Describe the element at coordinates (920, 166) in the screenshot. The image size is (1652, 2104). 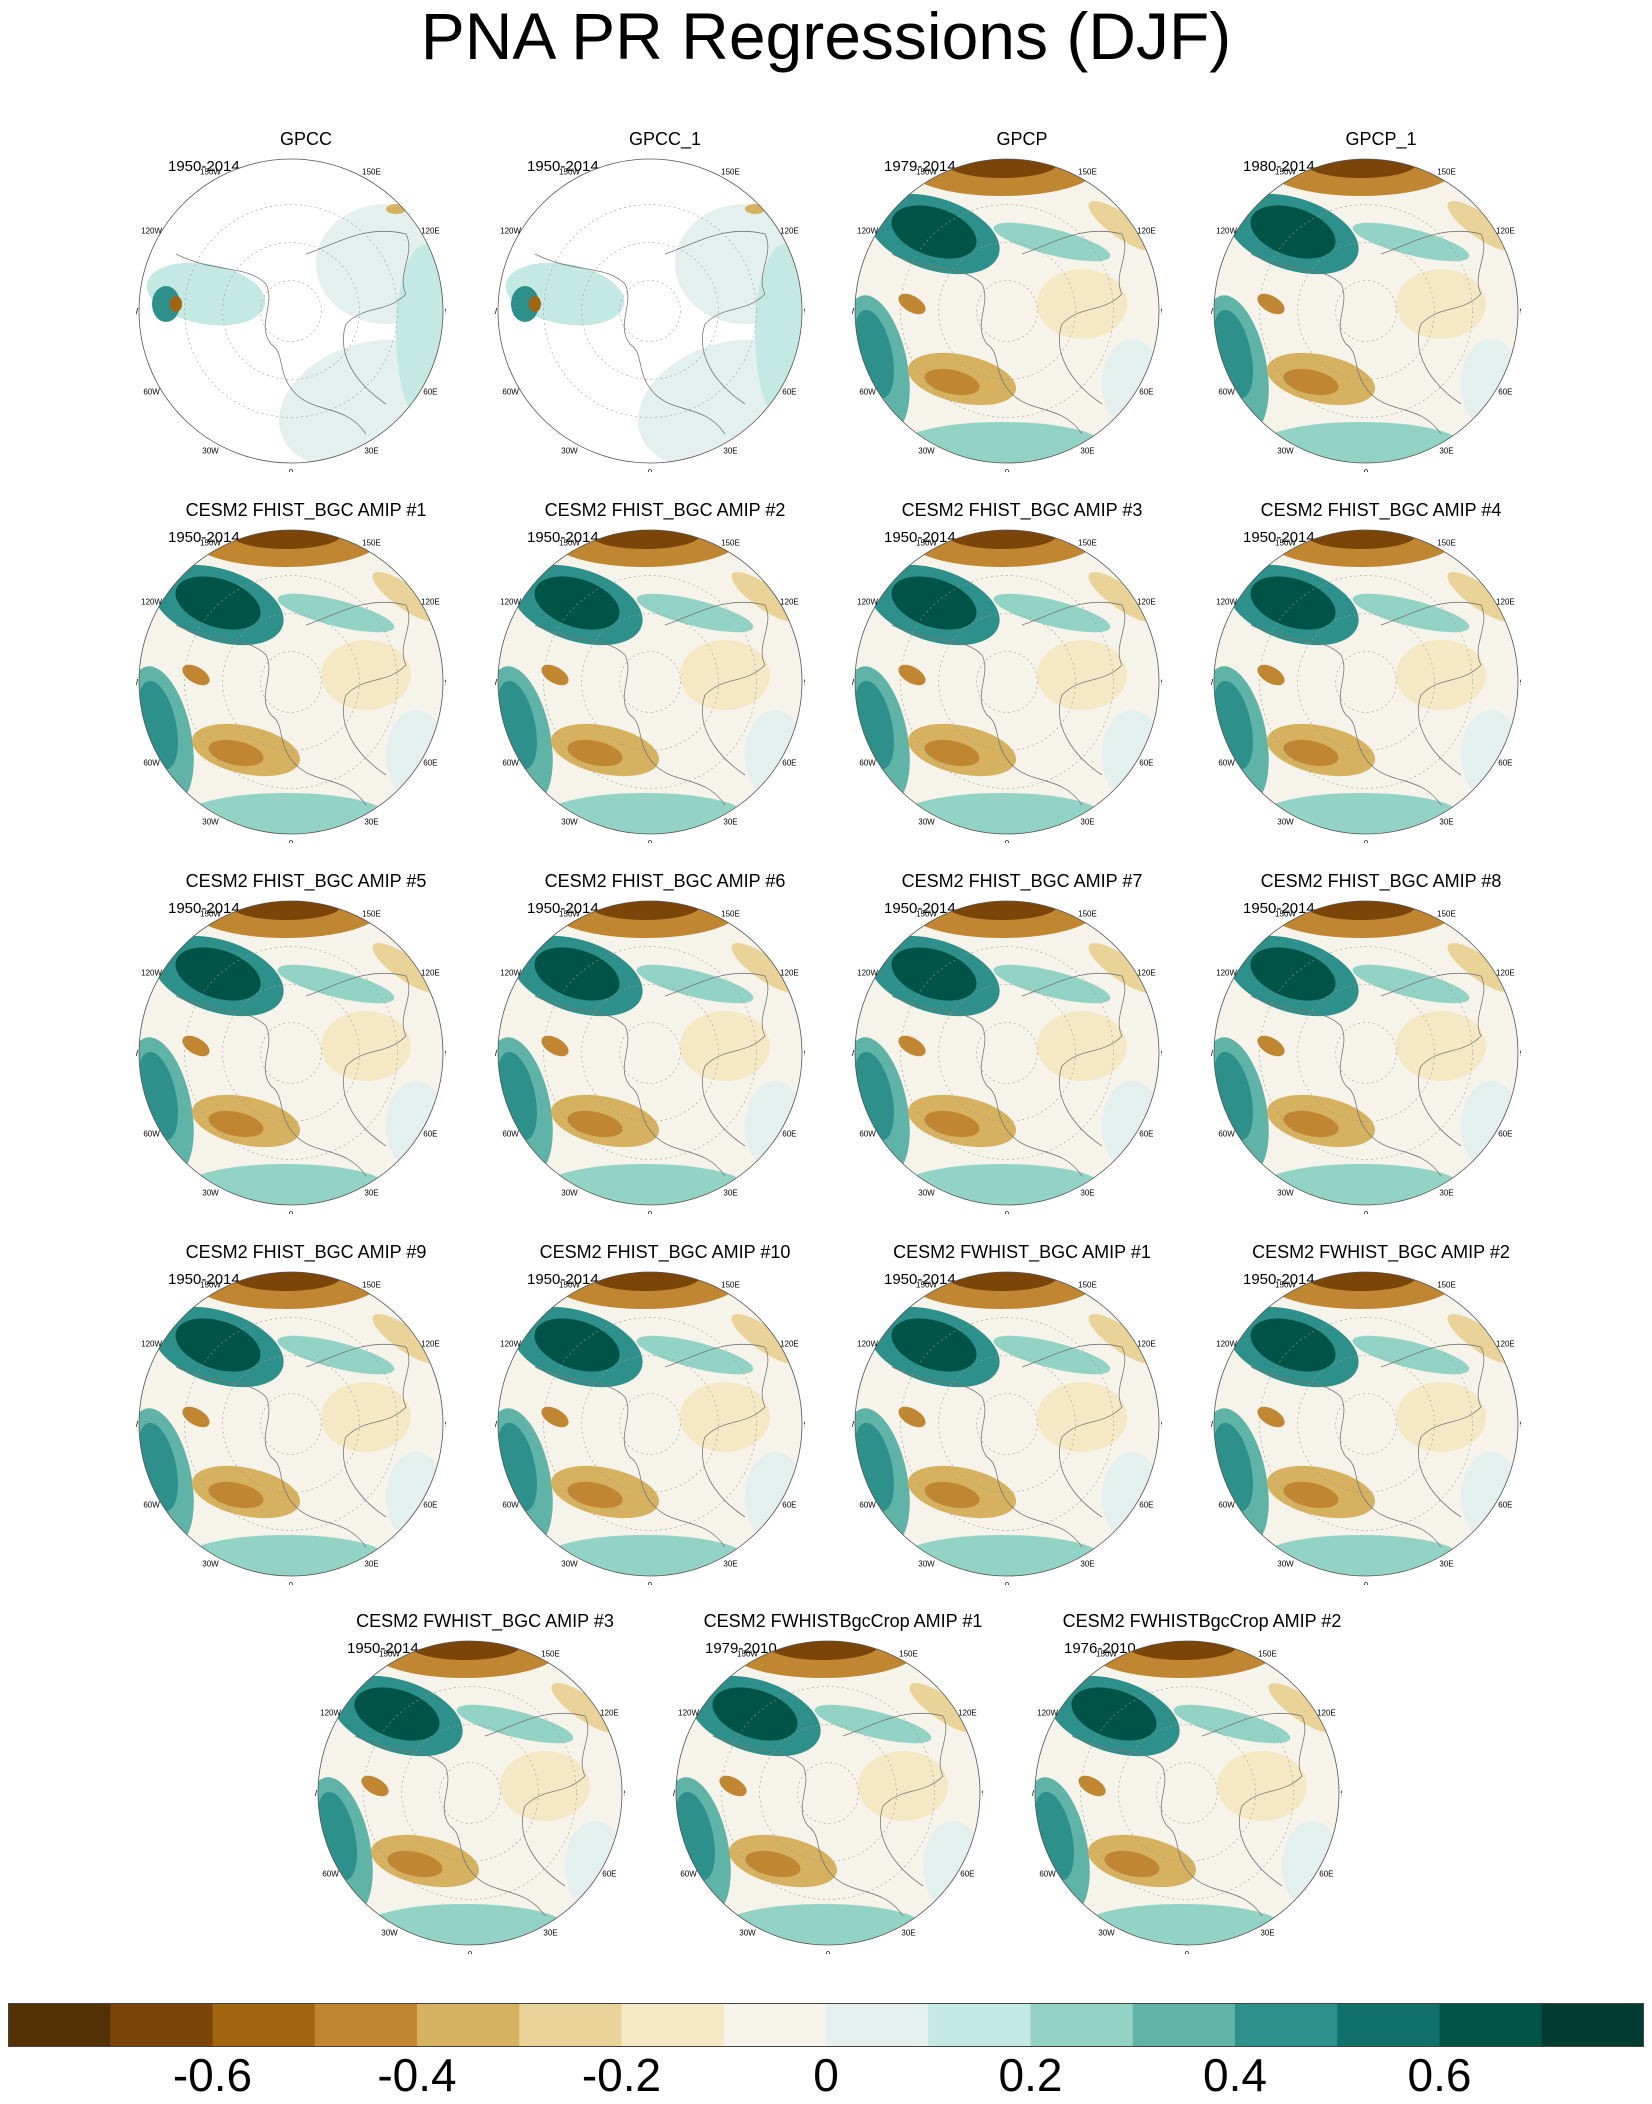
I see `panel-years: 1979-2014` at that location.